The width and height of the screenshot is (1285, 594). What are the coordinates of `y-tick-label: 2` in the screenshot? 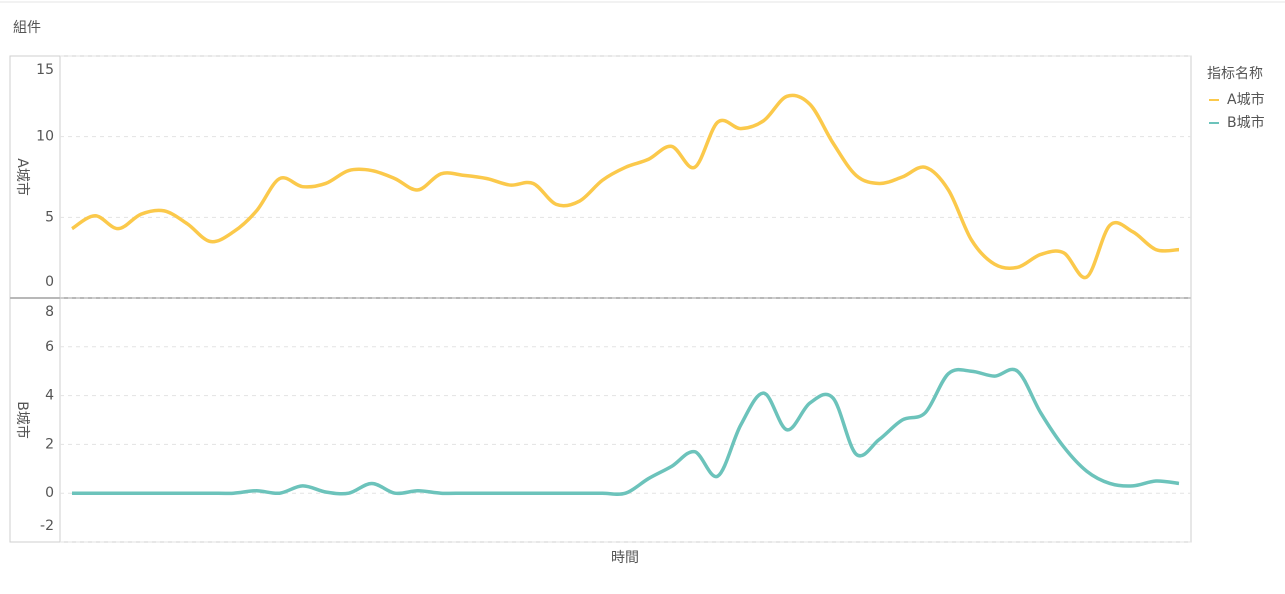 It's located at (49, 444).